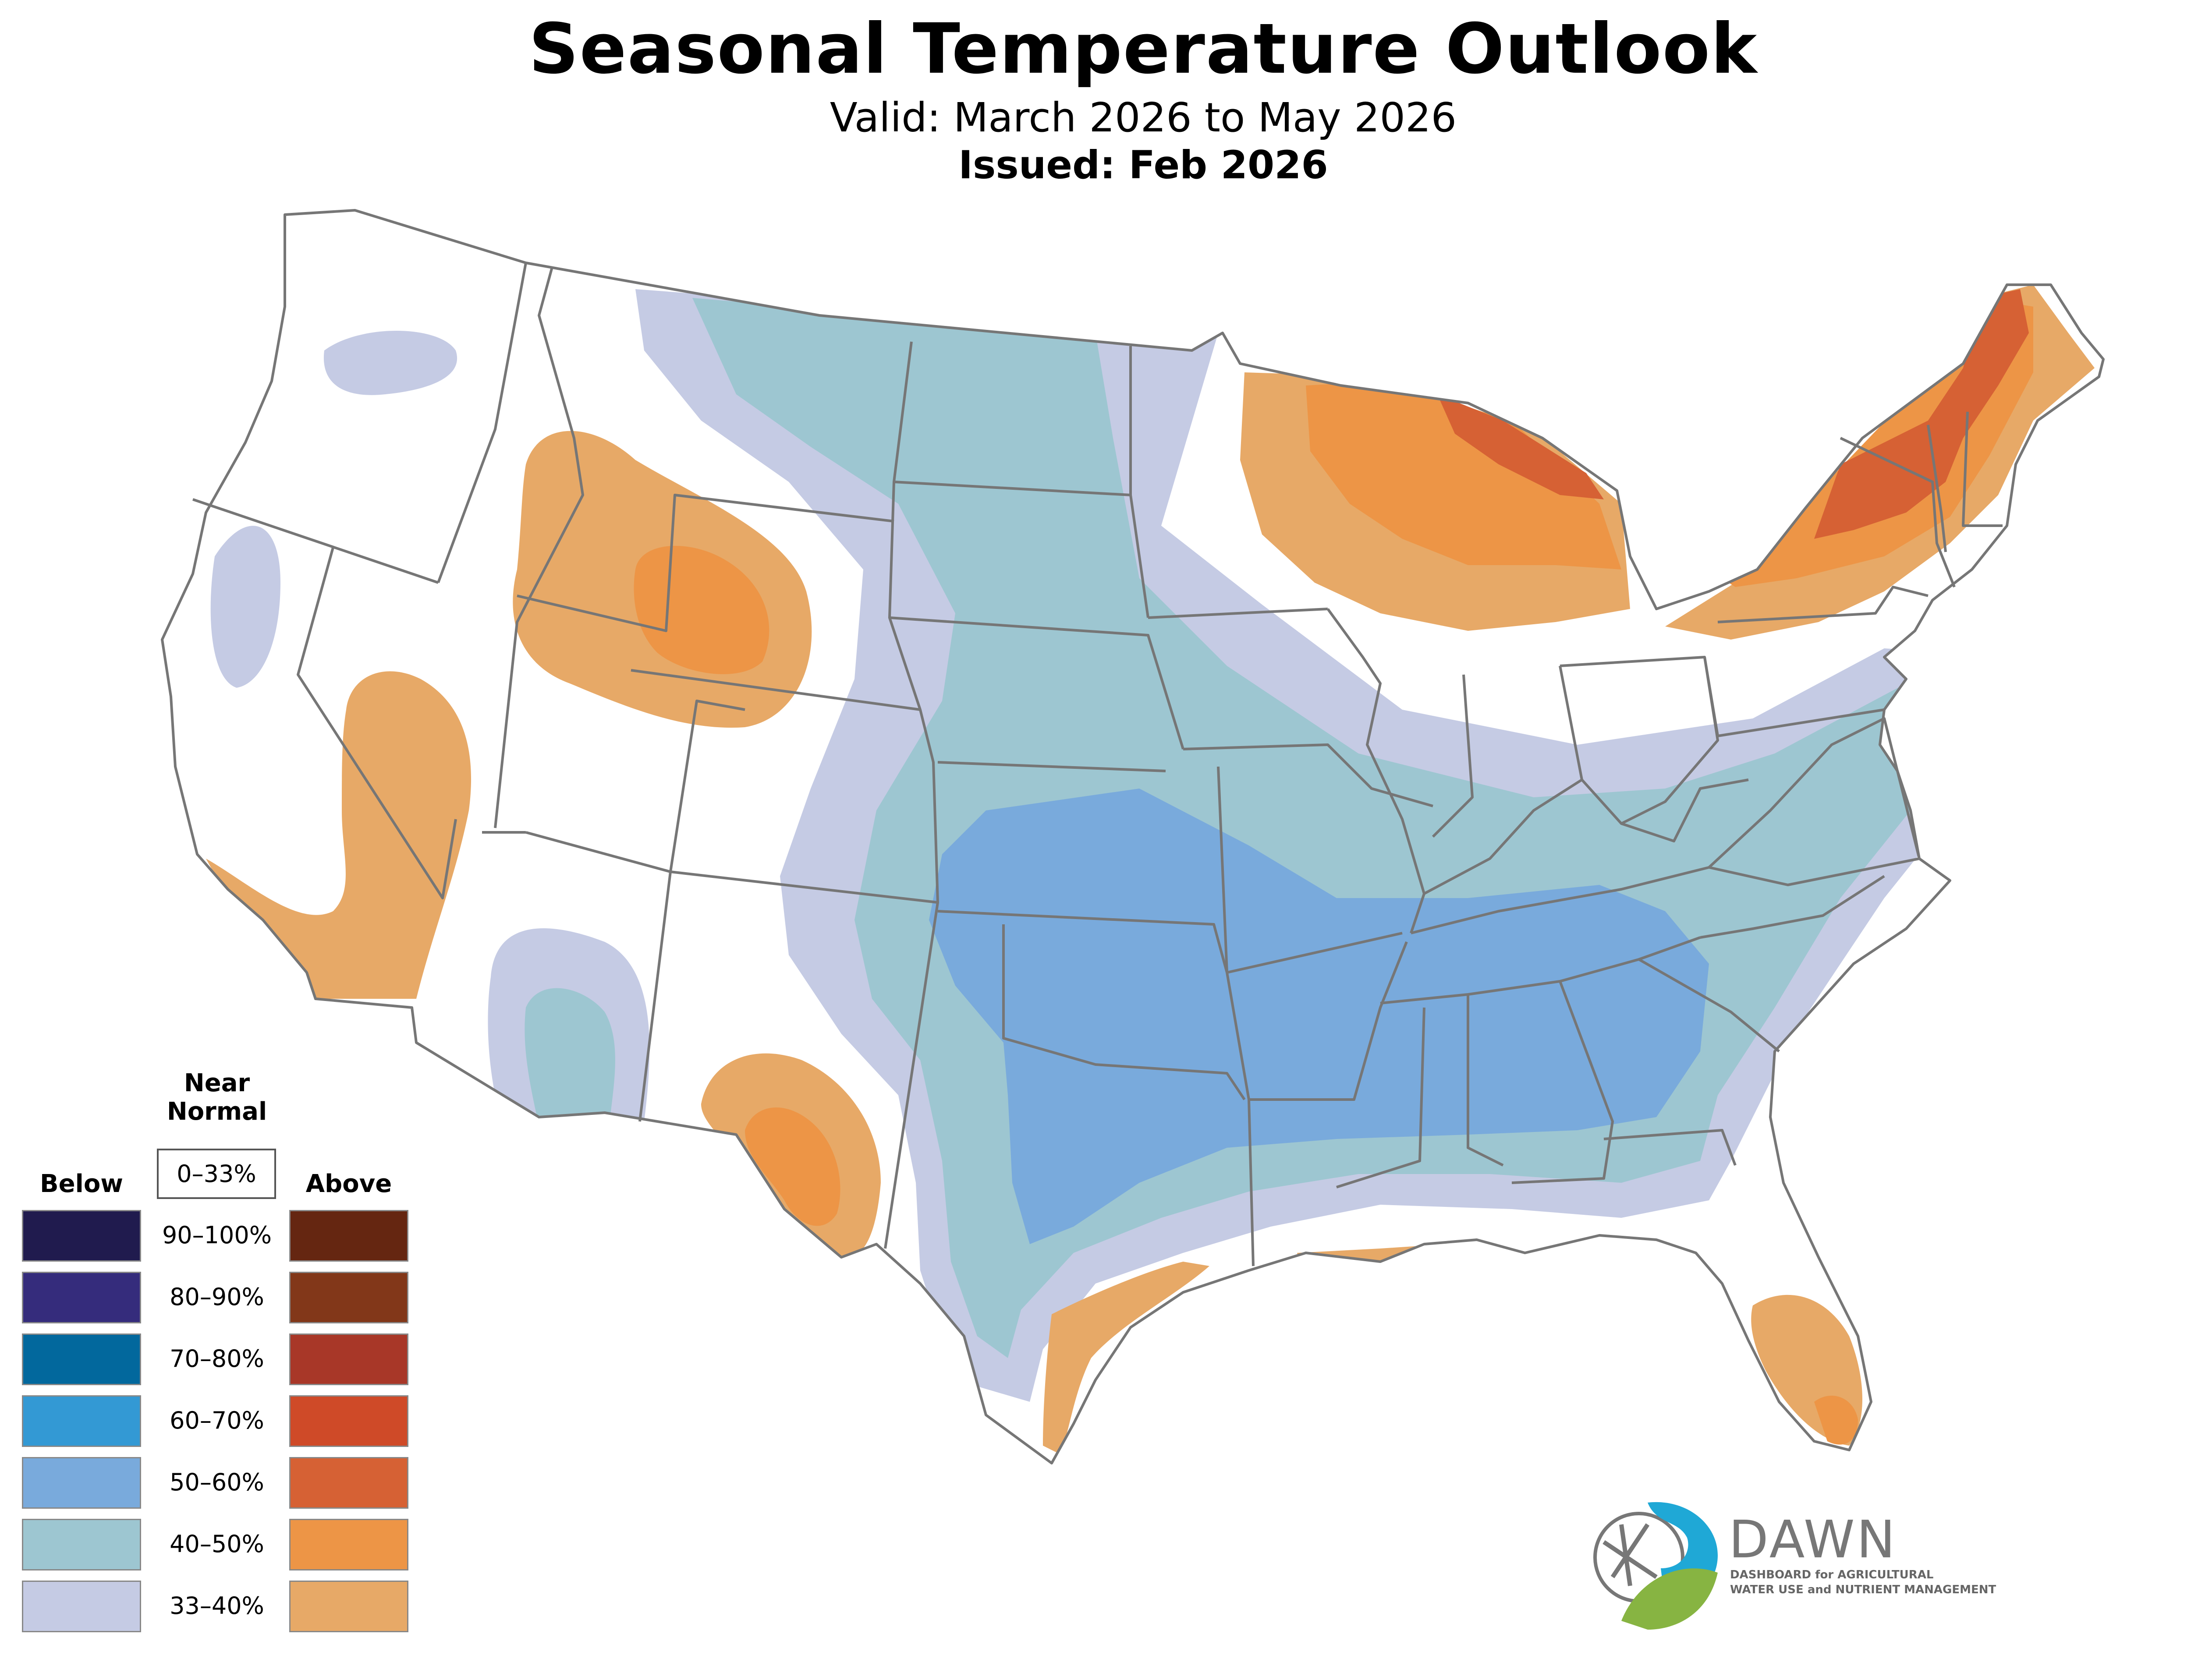  I want to click on legend-range-label: 40–50%, so click(217, 1544).